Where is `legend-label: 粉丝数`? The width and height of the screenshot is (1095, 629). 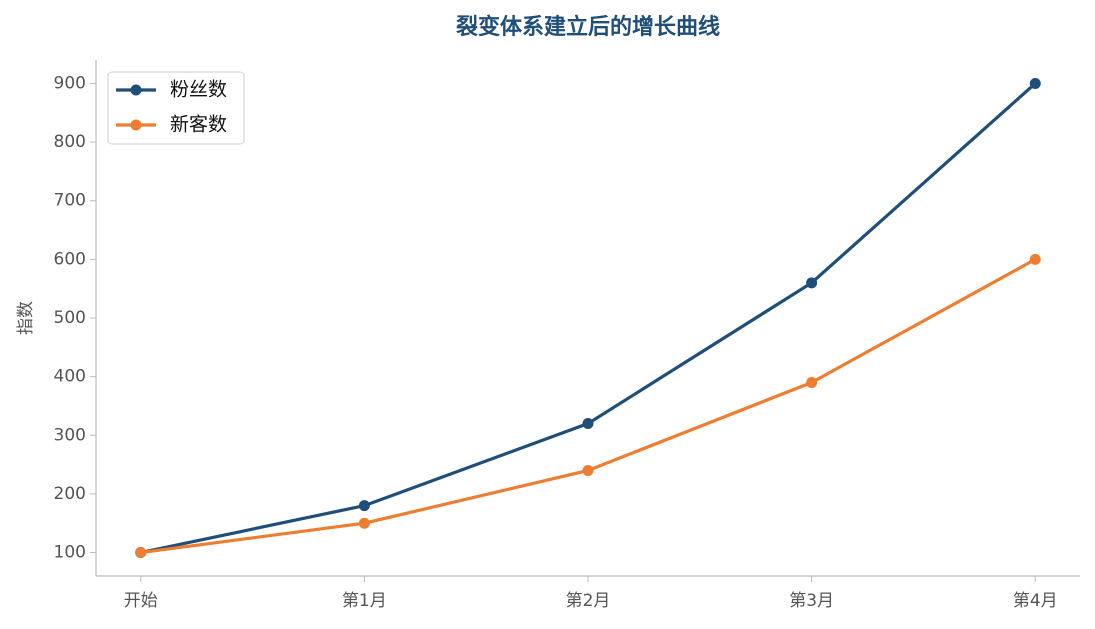
legend-label: 粉丝数 is located at coordinates (198, 90).